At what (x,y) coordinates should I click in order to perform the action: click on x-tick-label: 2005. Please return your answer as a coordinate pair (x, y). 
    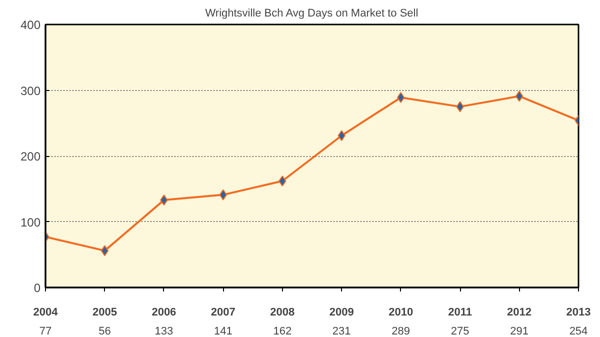
    Looking at the image, I should click on (104, 312).